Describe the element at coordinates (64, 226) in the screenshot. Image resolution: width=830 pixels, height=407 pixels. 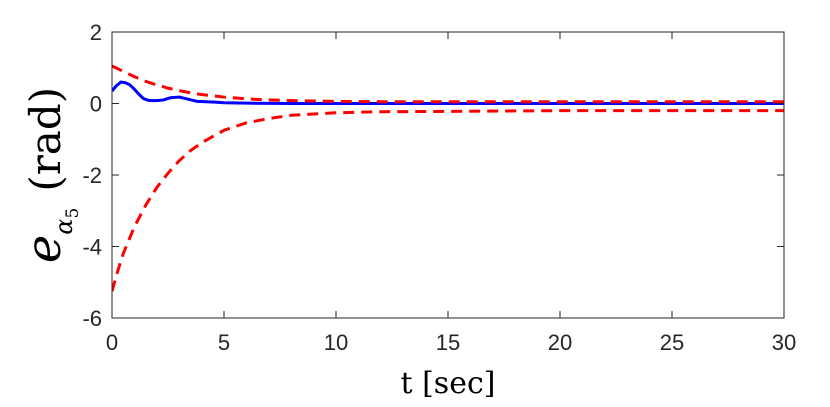
I see `y-label-sub: α` at that location.